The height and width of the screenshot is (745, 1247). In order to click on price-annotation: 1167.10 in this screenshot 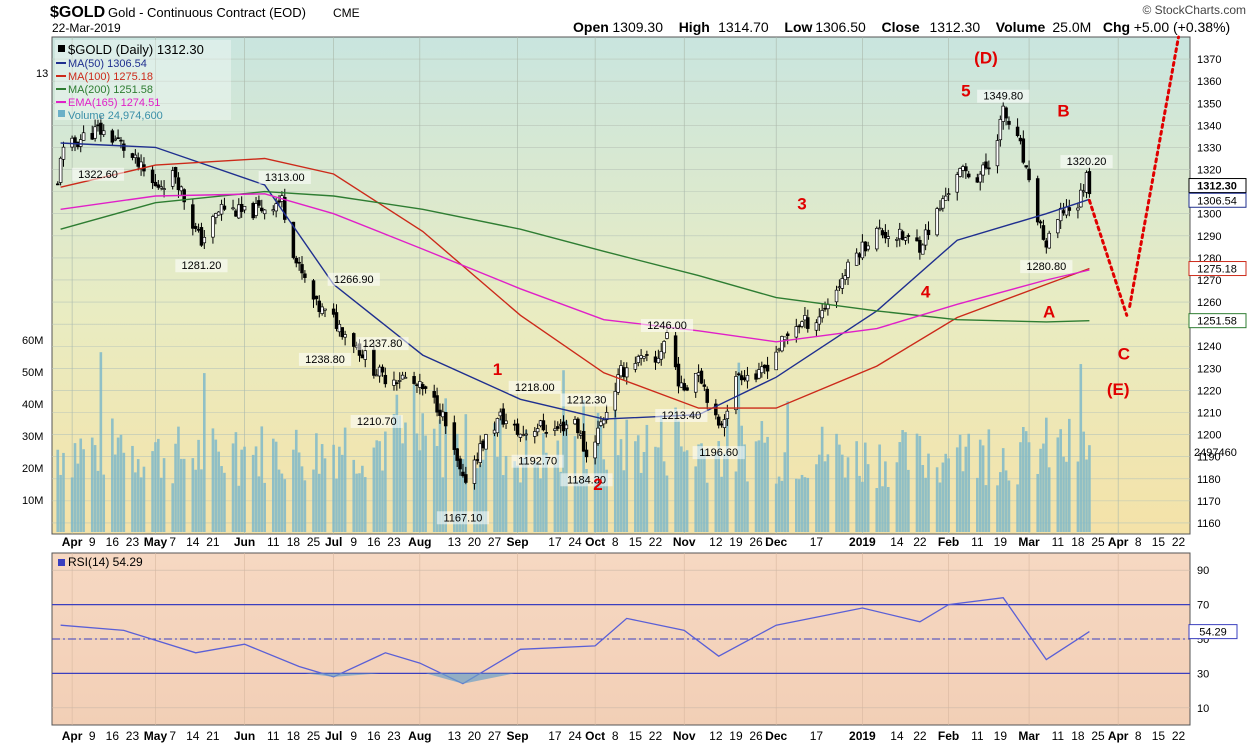, I will do `click(462, 518)`.